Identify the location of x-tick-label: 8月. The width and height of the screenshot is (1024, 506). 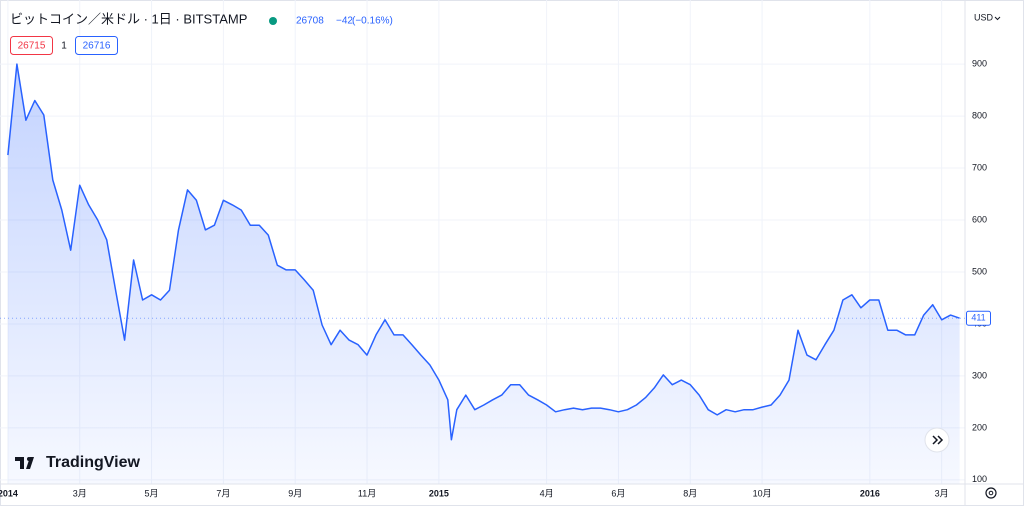
(690, 493).